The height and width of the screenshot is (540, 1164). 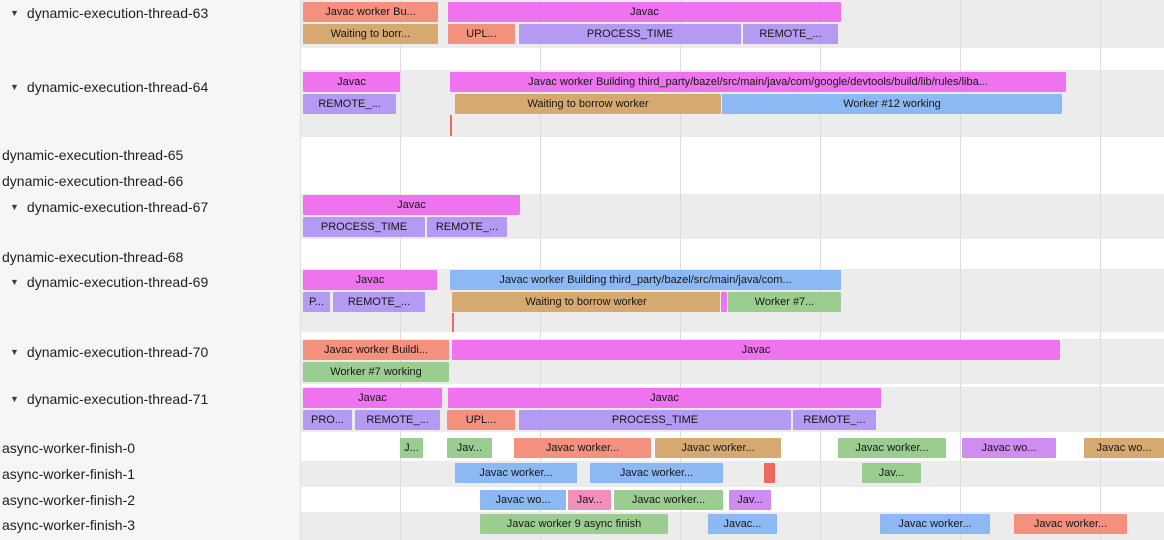 What do you see at coordinates (117, 87) in the screenshot?
I see `track-name-label: dynamic-execution-thread-64` at bounding box center [117, 87].